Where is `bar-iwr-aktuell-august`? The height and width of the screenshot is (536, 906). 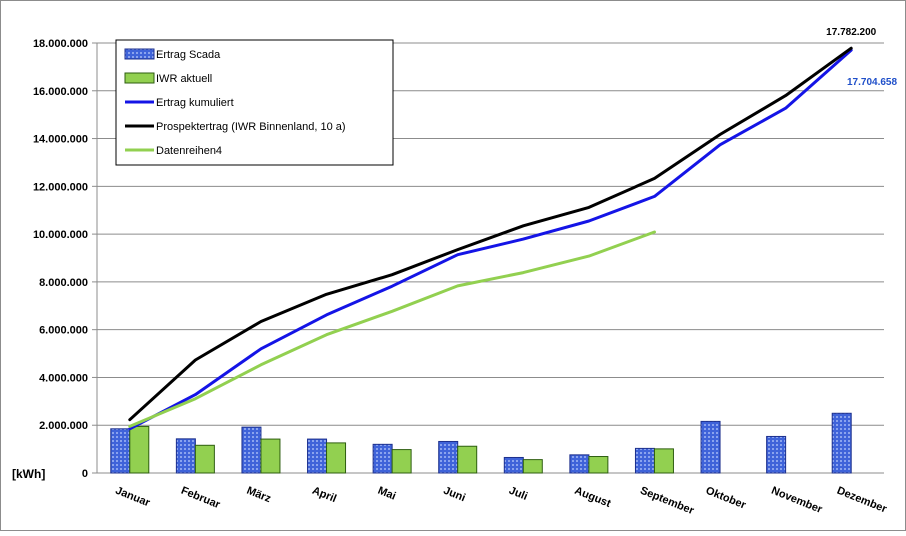
bar-iwr-aktuell-august is located at coordinates (598, 465).